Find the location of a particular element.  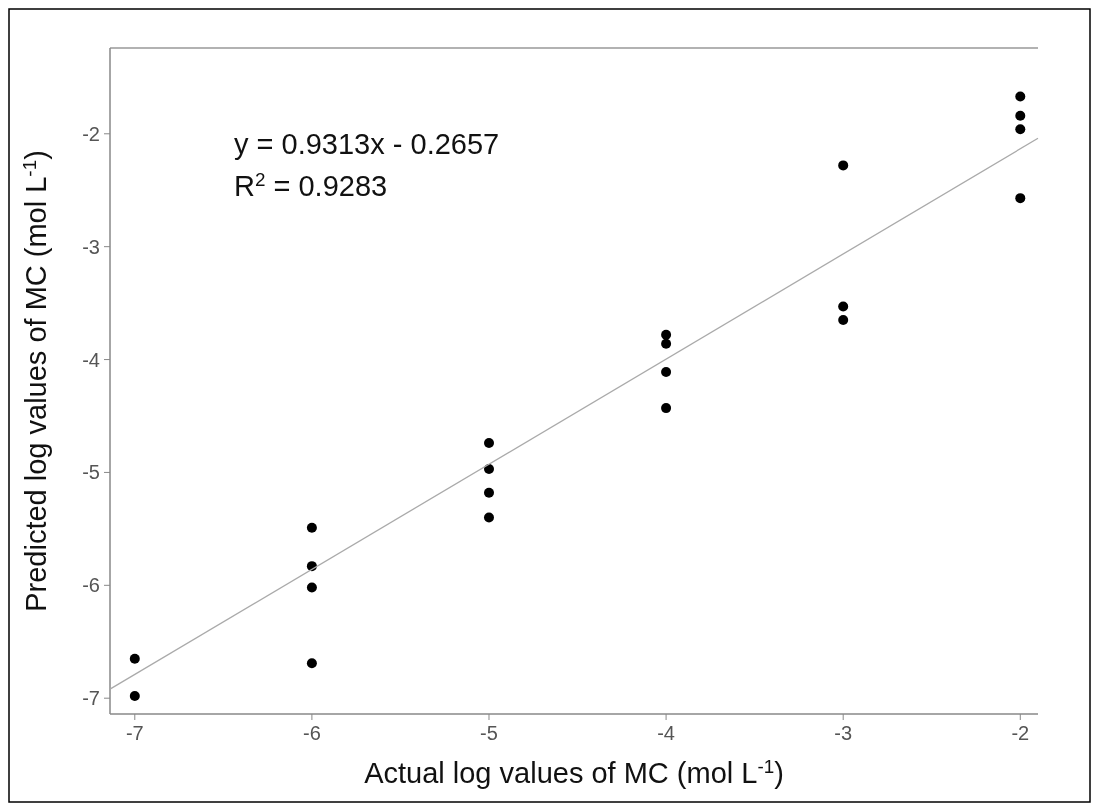

y-tick-label: -2 is located at coordinates (91, 133).